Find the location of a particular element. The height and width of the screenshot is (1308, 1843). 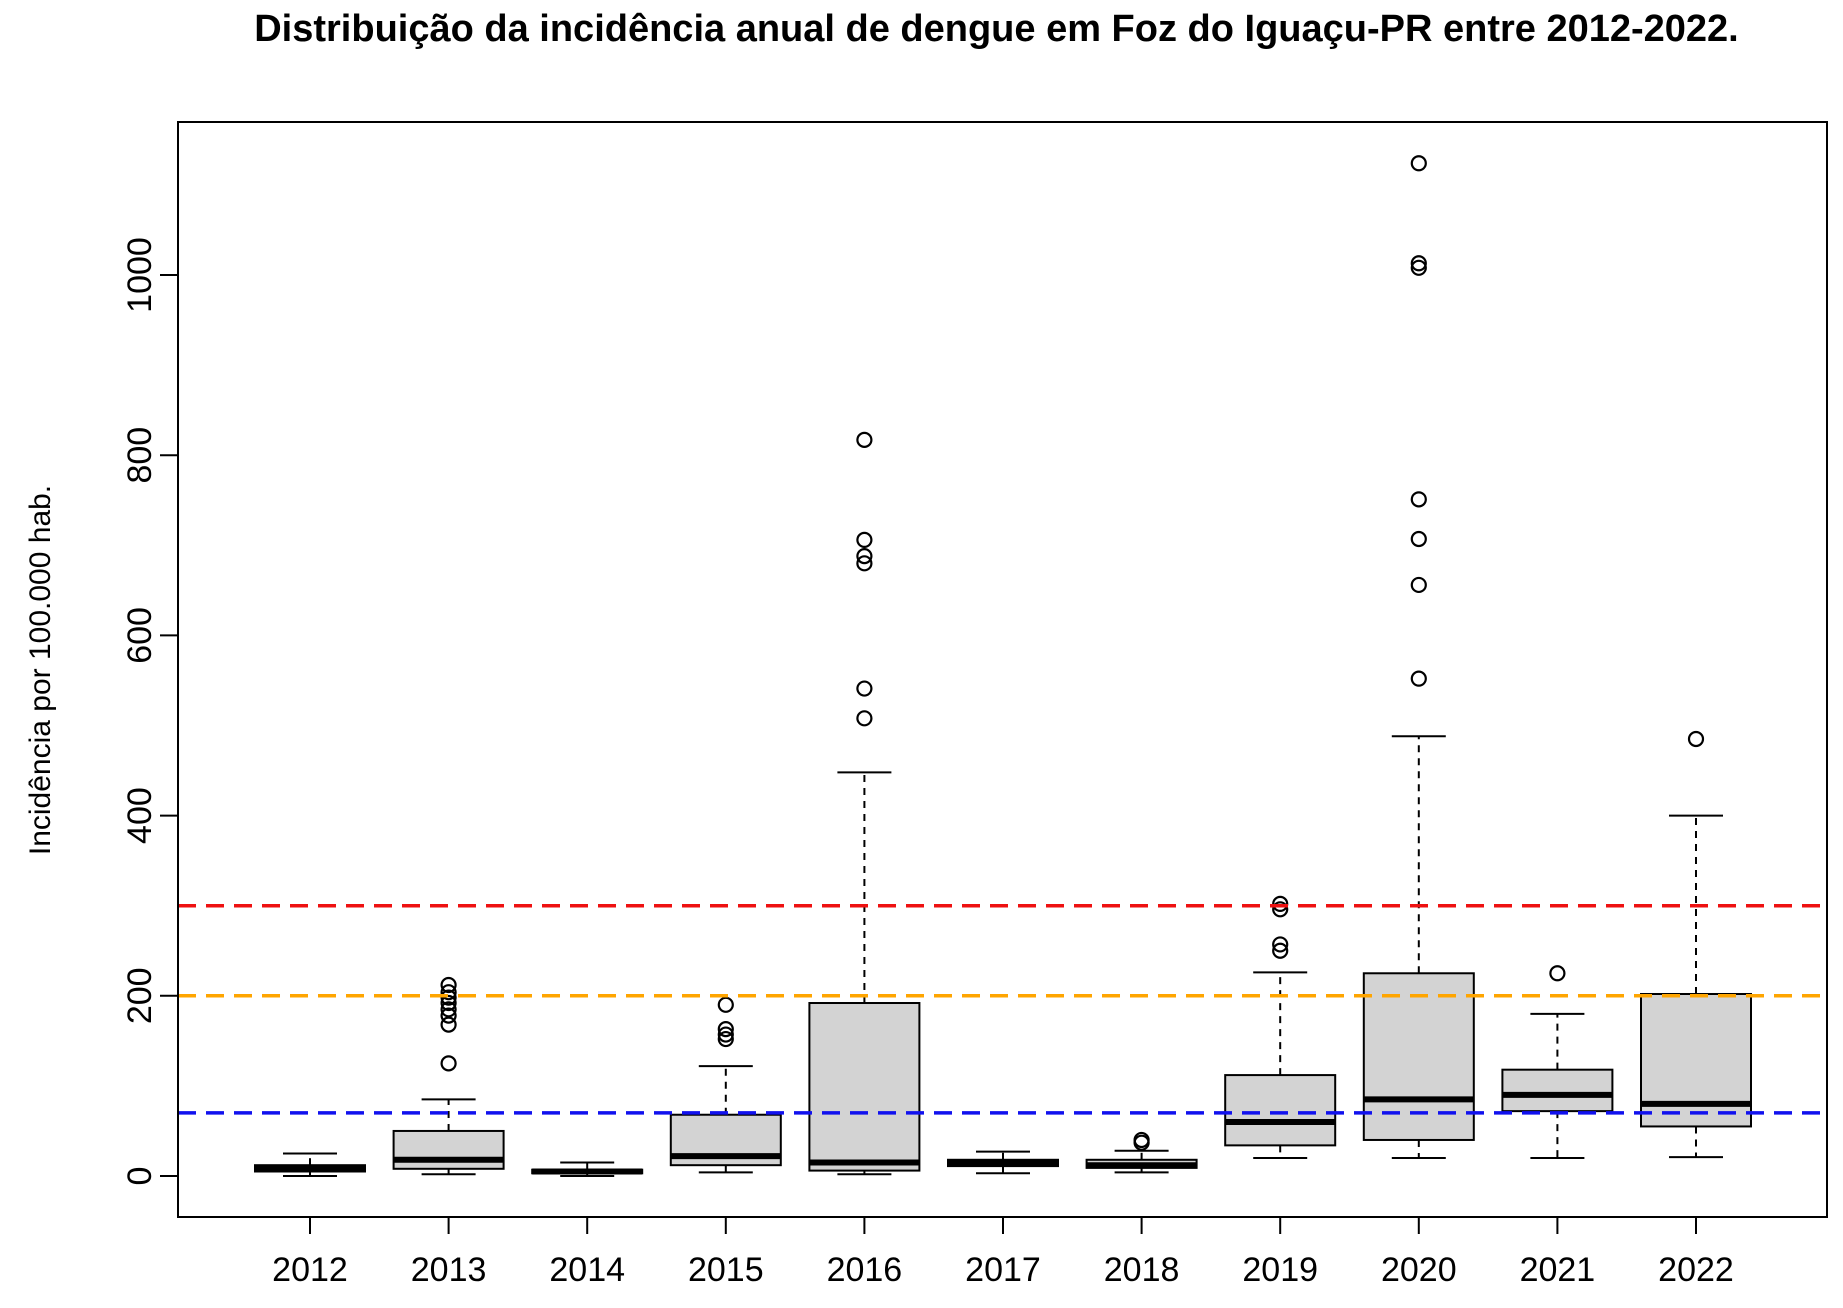

x-tick-label-2015: 2015 is located at coordinates (726, 1270).